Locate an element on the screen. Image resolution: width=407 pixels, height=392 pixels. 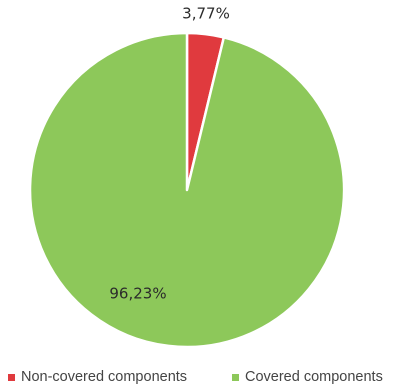
legend-swatch-non-covered is located at coordinates (11, 377).